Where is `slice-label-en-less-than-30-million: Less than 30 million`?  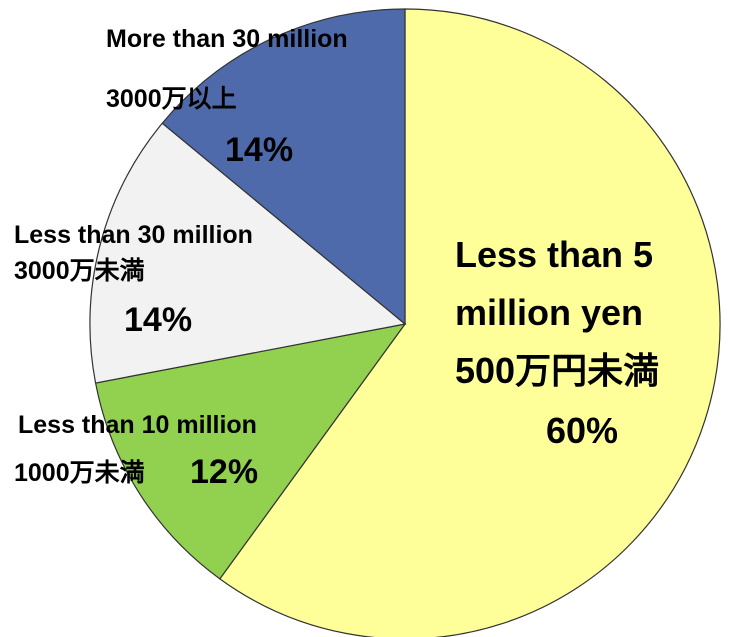 slice-label-en-less-than-30-million: Less than 30 million is located at coordinates (133, 235).